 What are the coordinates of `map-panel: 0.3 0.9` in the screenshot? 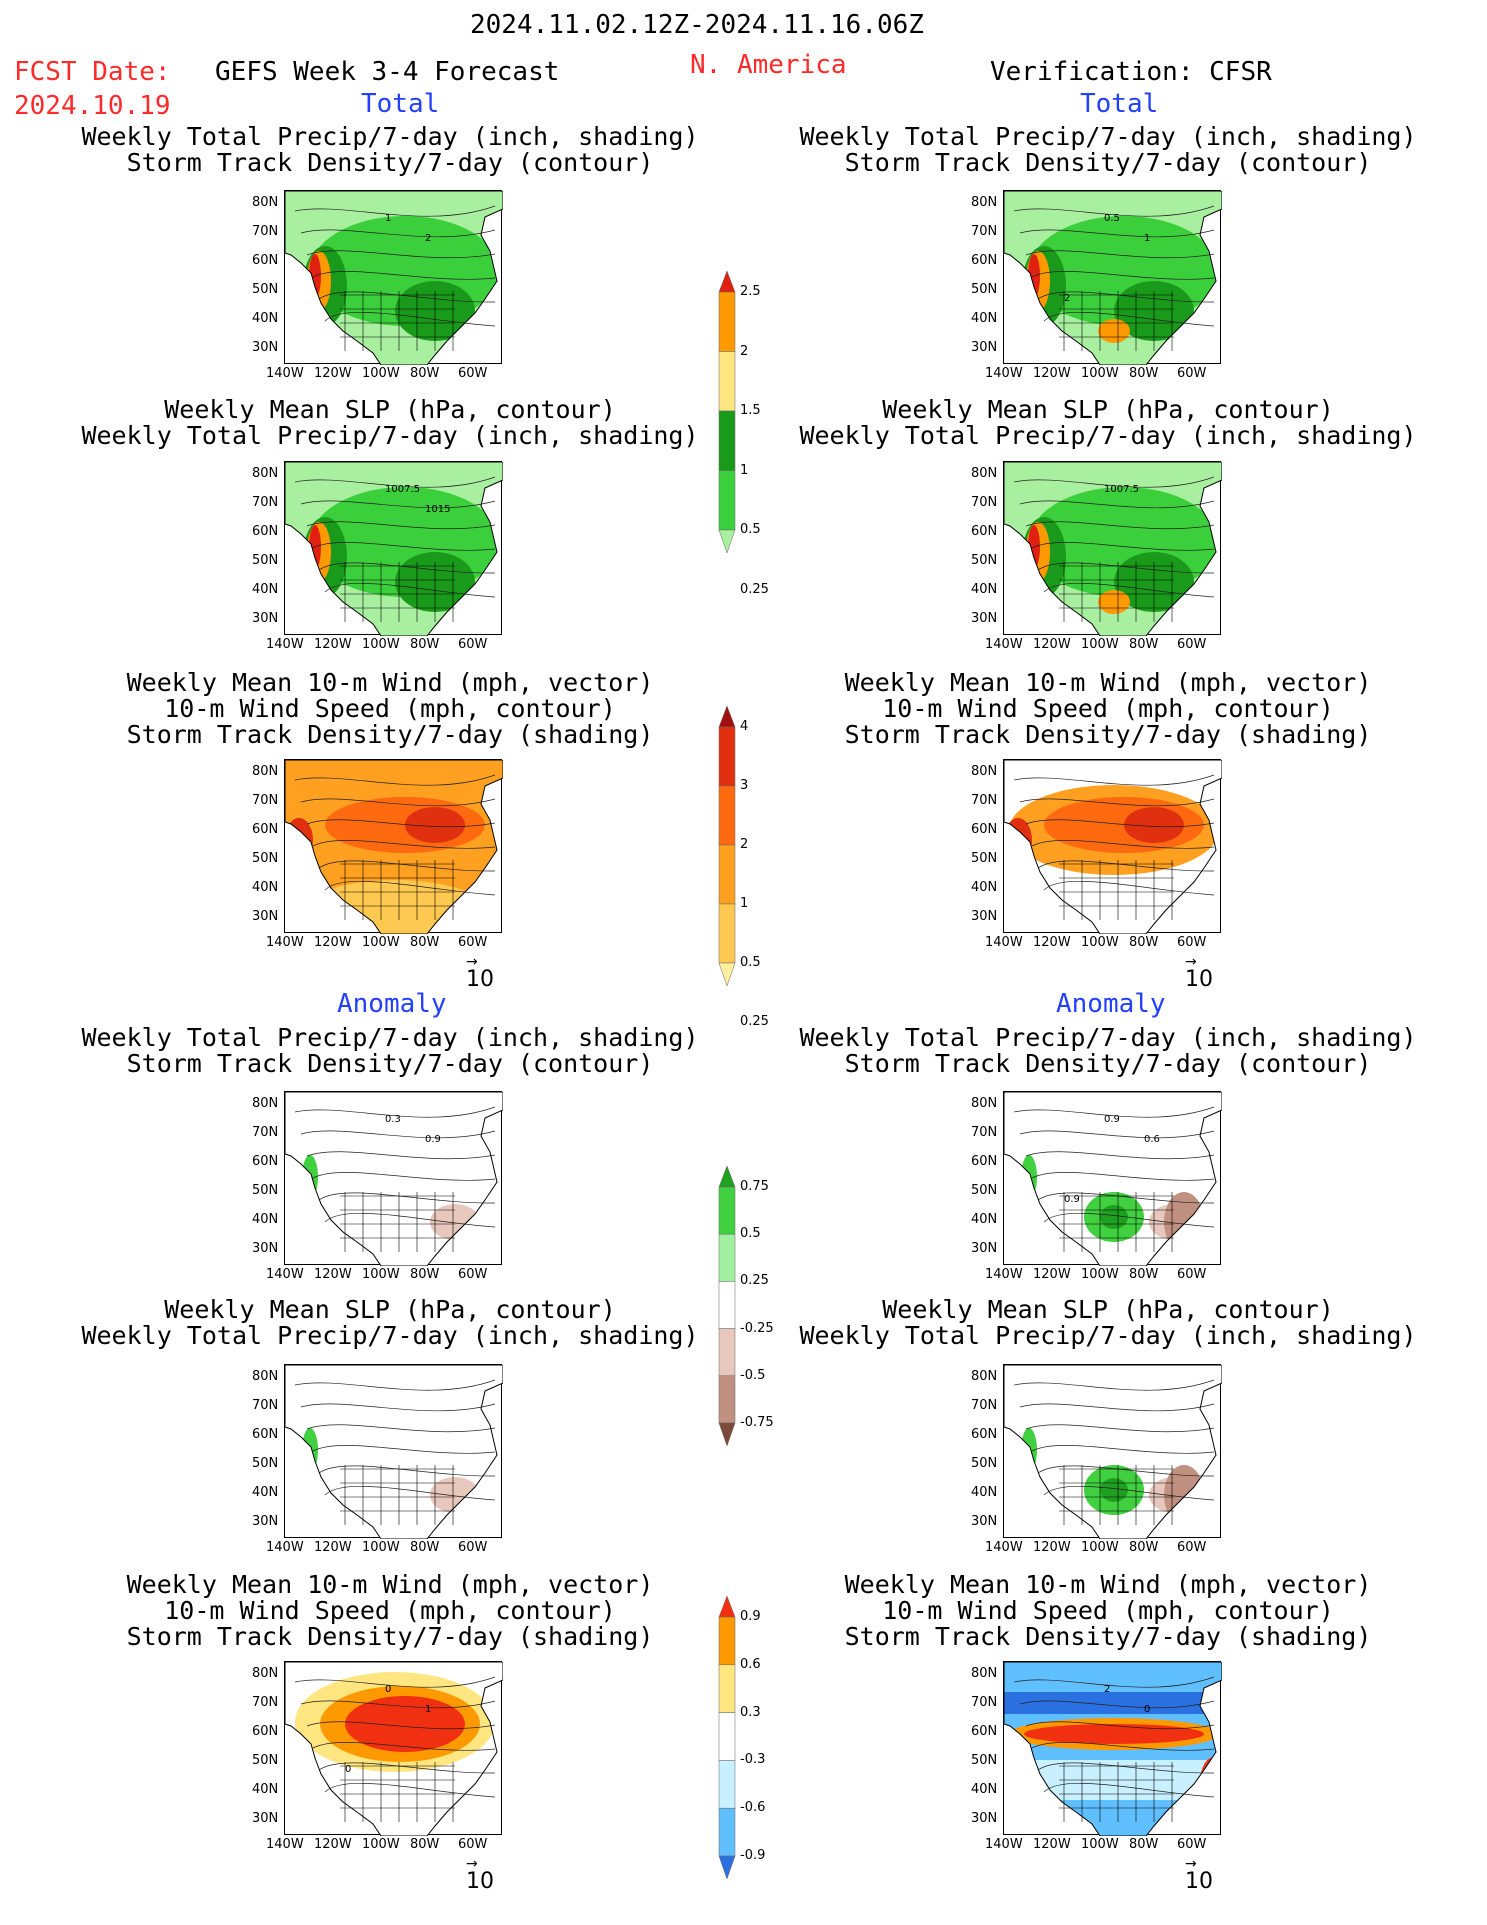 It's located at (393, 1178).